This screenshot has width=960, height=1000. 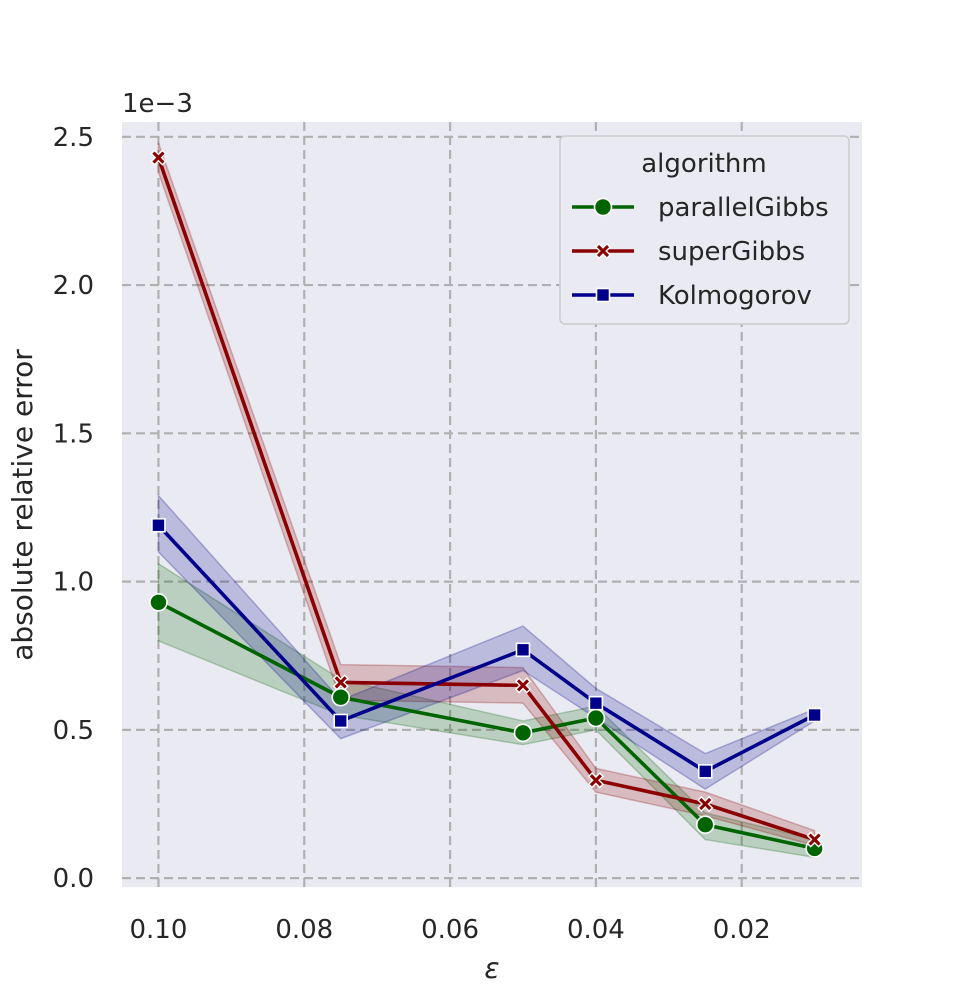 What do you see at coordinates (703, 164) in the screenshot?
I see `legend-title: algorithm` at bounding box center [703, 164].